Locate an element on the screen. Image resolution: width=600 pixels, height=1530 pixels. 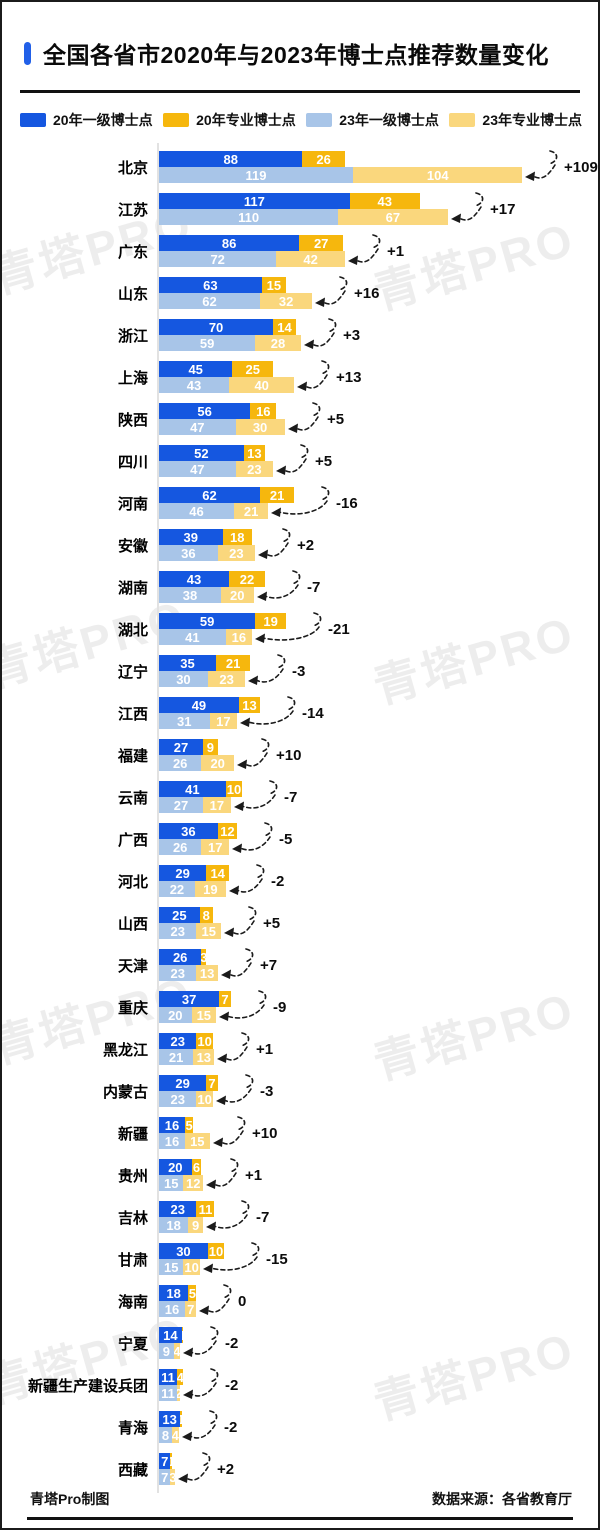
bar-segment: 104 is located at coordinates (437, 175).